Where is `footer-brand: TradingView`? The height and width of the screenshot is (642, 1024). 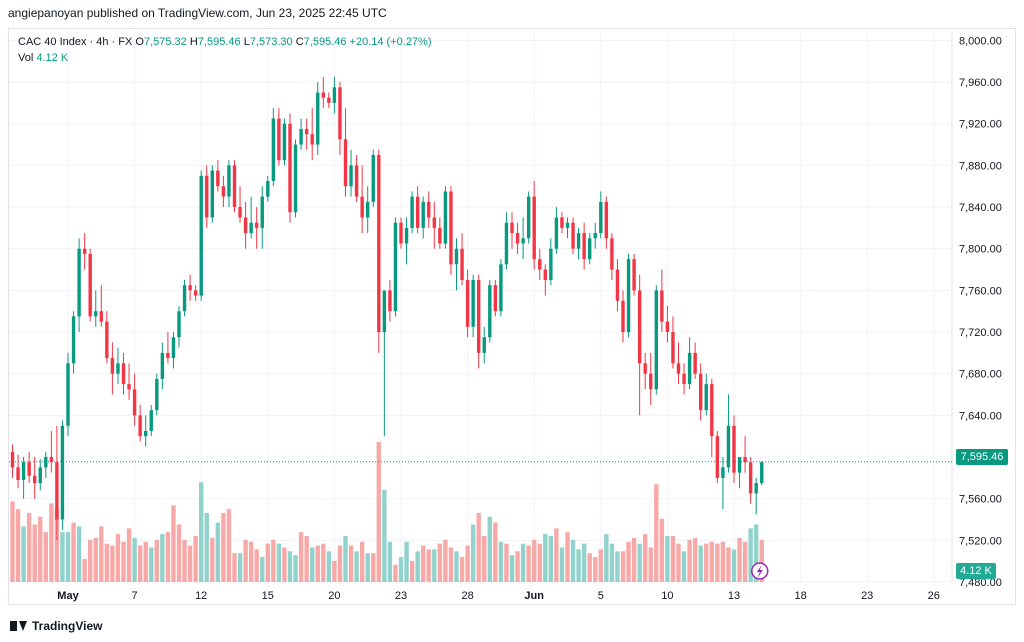
footer-brand: TradingView is located at coordinates (56, 626).